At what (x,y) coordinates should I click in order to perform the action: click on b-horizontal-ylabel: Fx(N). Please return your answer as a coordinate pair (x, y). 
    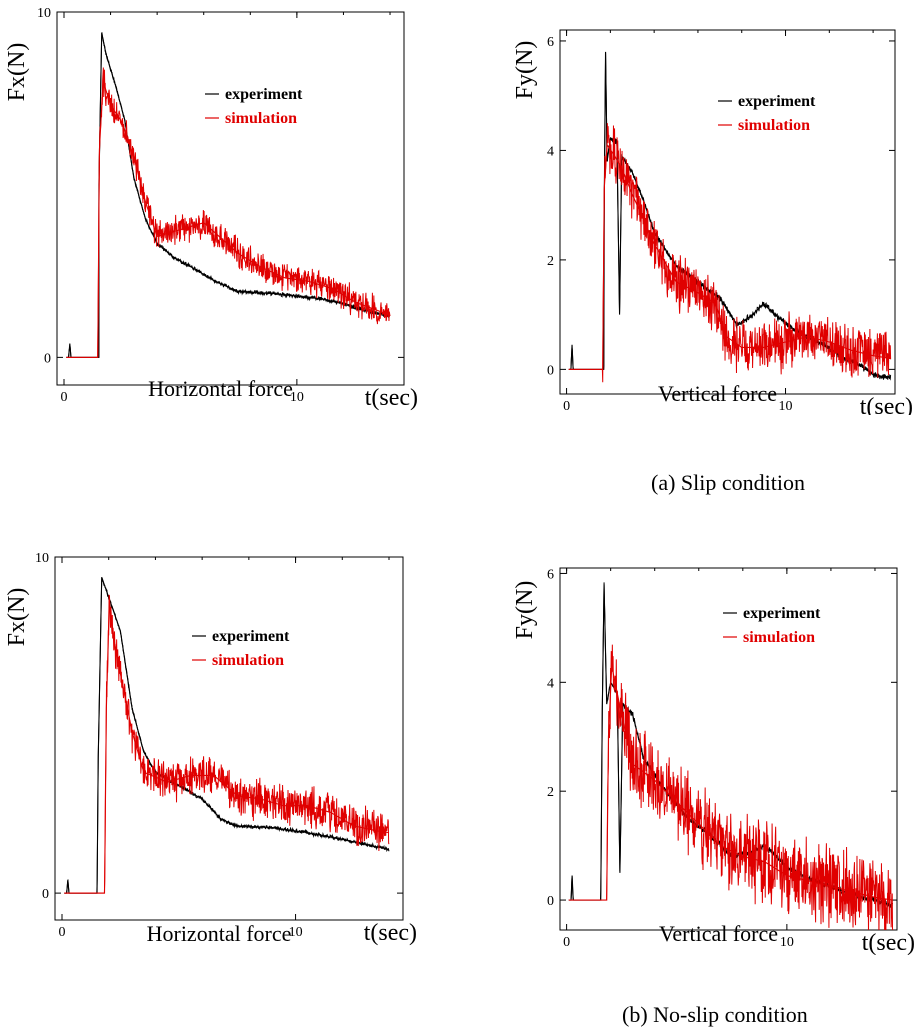
    Looking at the image, I should click on (17, 617).